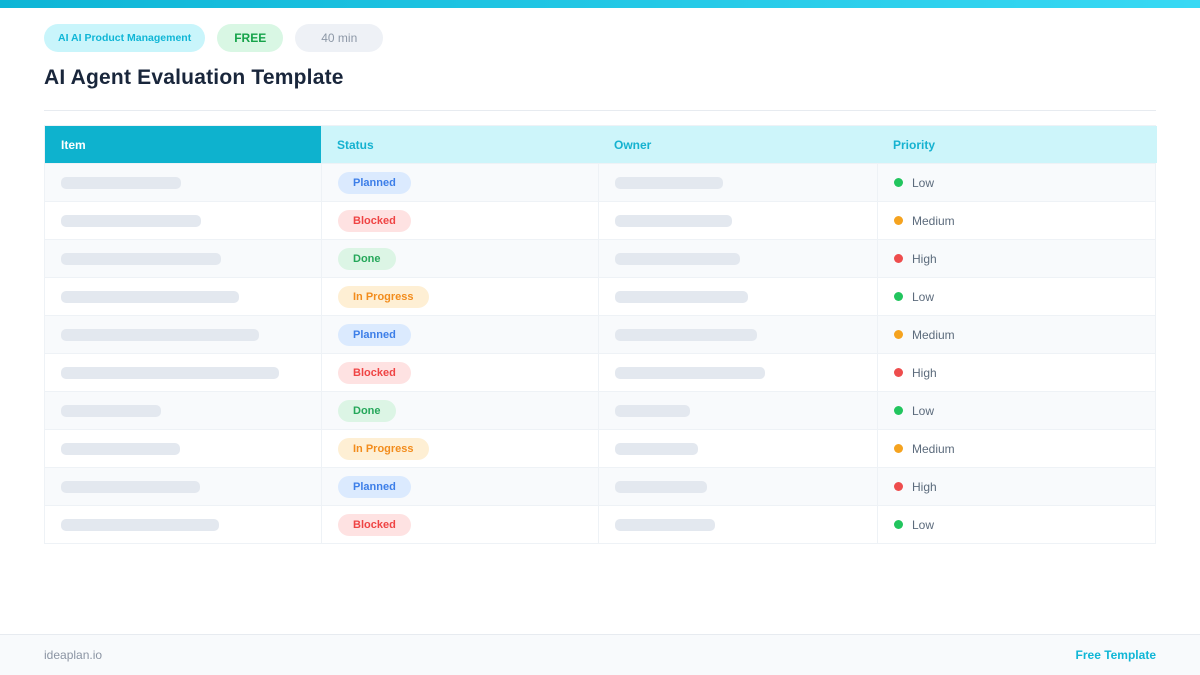 This screenshot has height=675, width=1200. What do you see at coordinates (183, 144) in the screenshot?
I see `column-header-item: Item` at bounding box center [183, 144].